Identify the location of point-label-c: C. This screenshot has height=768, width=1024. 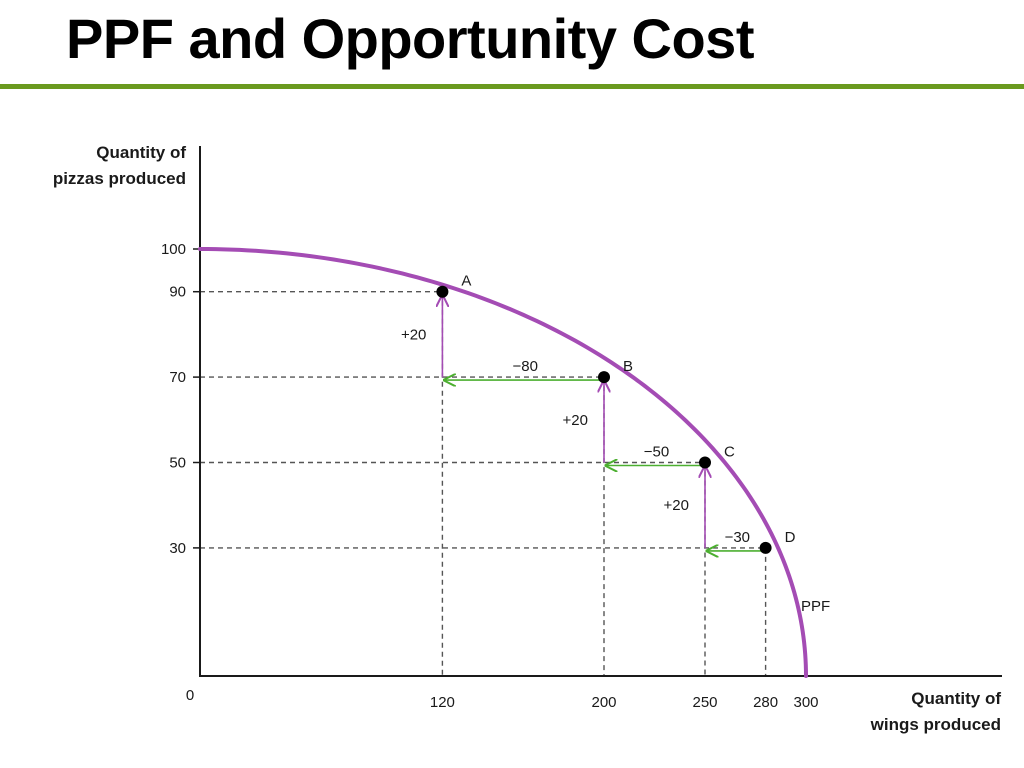
(729, 452).